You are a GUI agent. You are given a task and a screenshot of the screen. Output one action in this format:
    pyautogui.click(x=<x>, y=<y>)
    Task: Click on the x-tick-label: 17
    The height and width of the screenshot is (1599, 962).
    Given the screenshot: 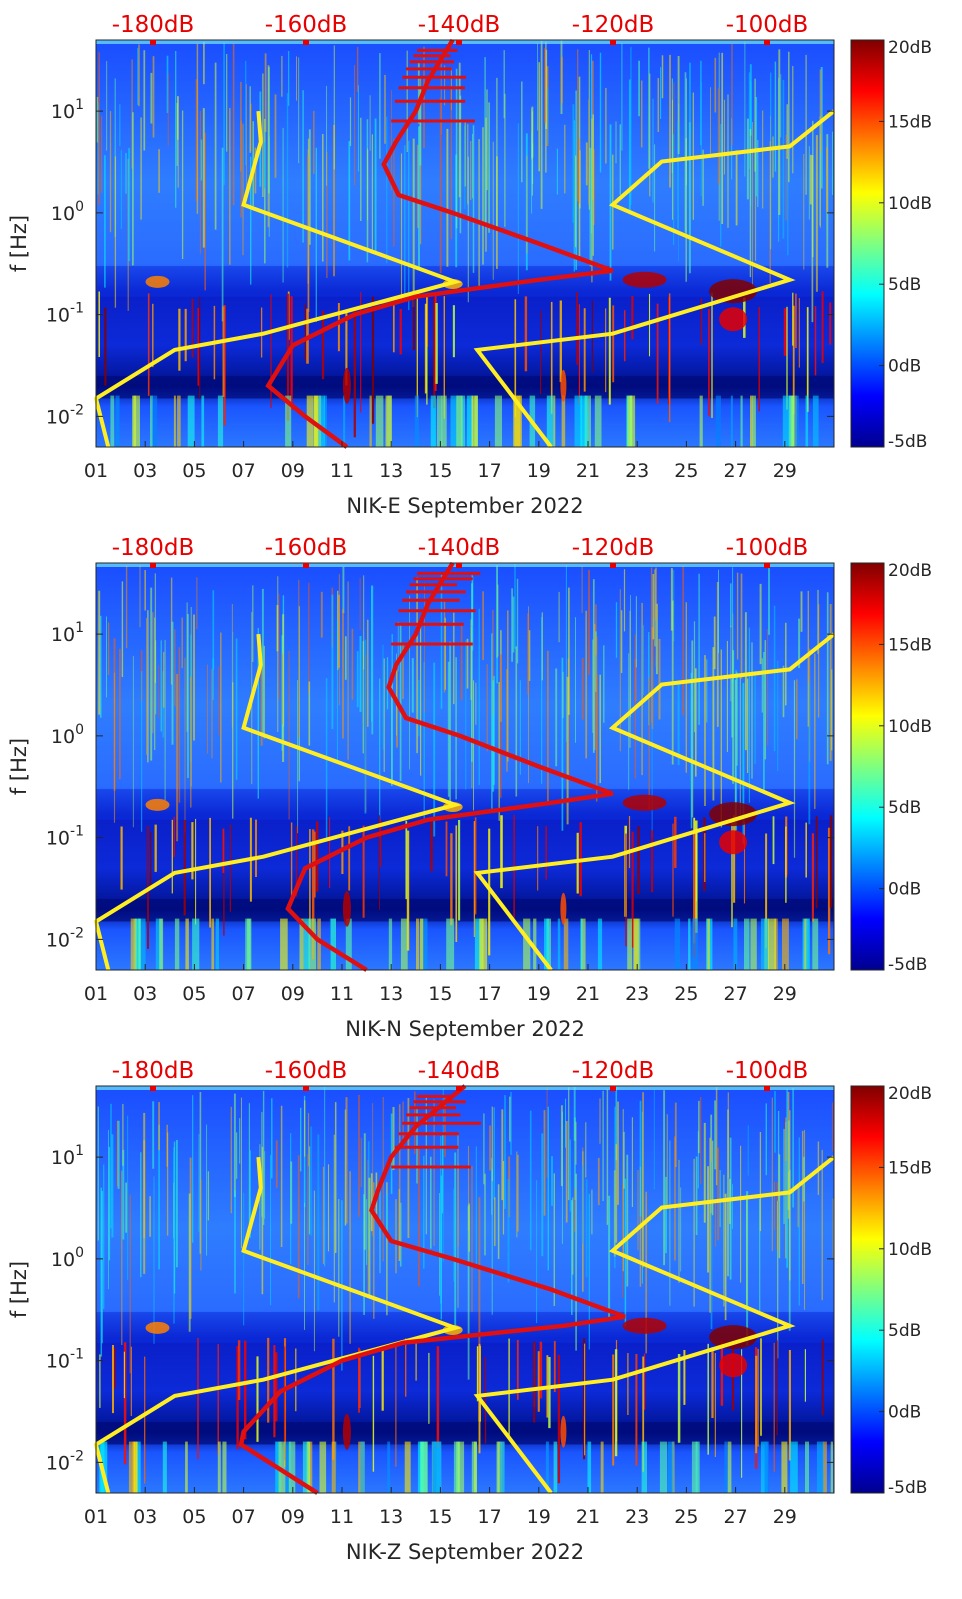 What is the action you would take?
    pyautogui.click(x=490, y=471)
    